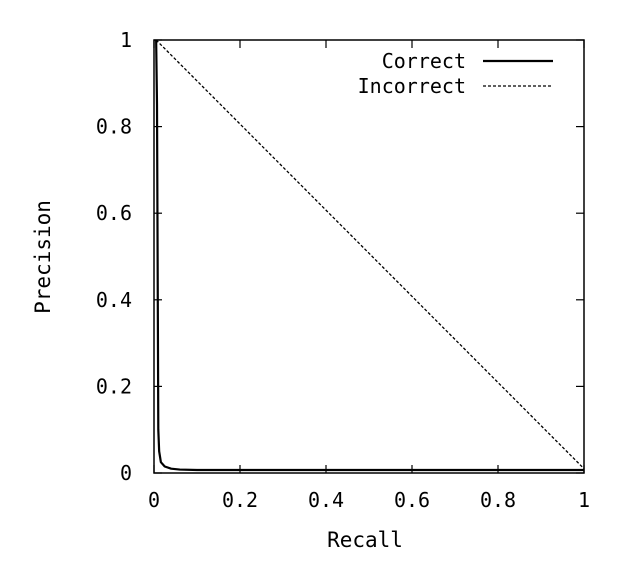 Image resolution: width=632 pixels, height=568 pixels. What do you see at coordinates (240, 500) in the screenshot?
I see `x-tick-label-1: 0.2` at bounding box center [240, 500].